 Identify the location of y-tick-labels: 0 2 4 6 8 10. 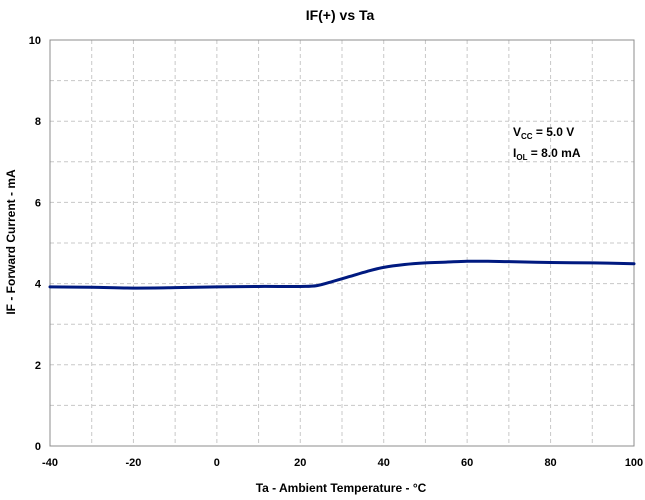
(35, 244).